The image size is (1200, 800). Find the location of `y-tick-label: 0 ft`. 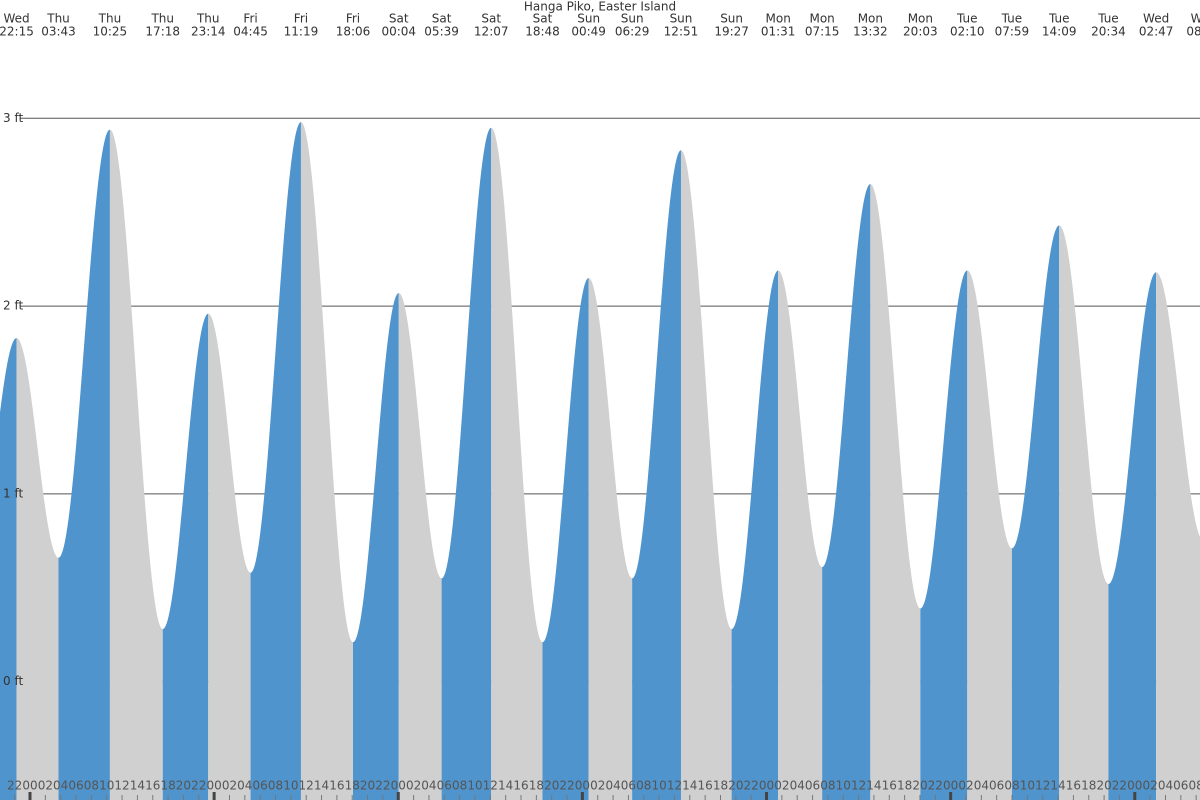

y-tick-label: 0 ft is located at coordinates (13, 681).